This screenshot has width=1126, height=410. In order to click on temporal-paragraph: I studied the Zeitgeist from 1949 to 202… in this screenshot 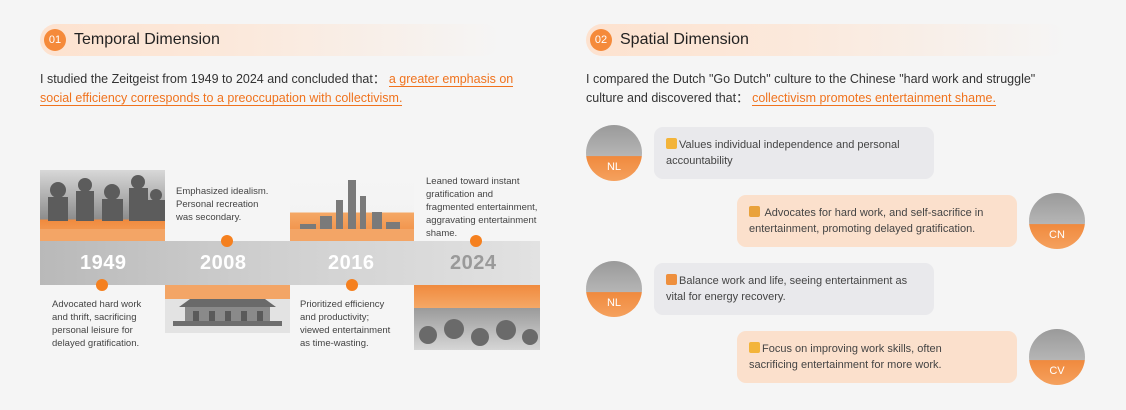, I will do `click(290, 89)`.